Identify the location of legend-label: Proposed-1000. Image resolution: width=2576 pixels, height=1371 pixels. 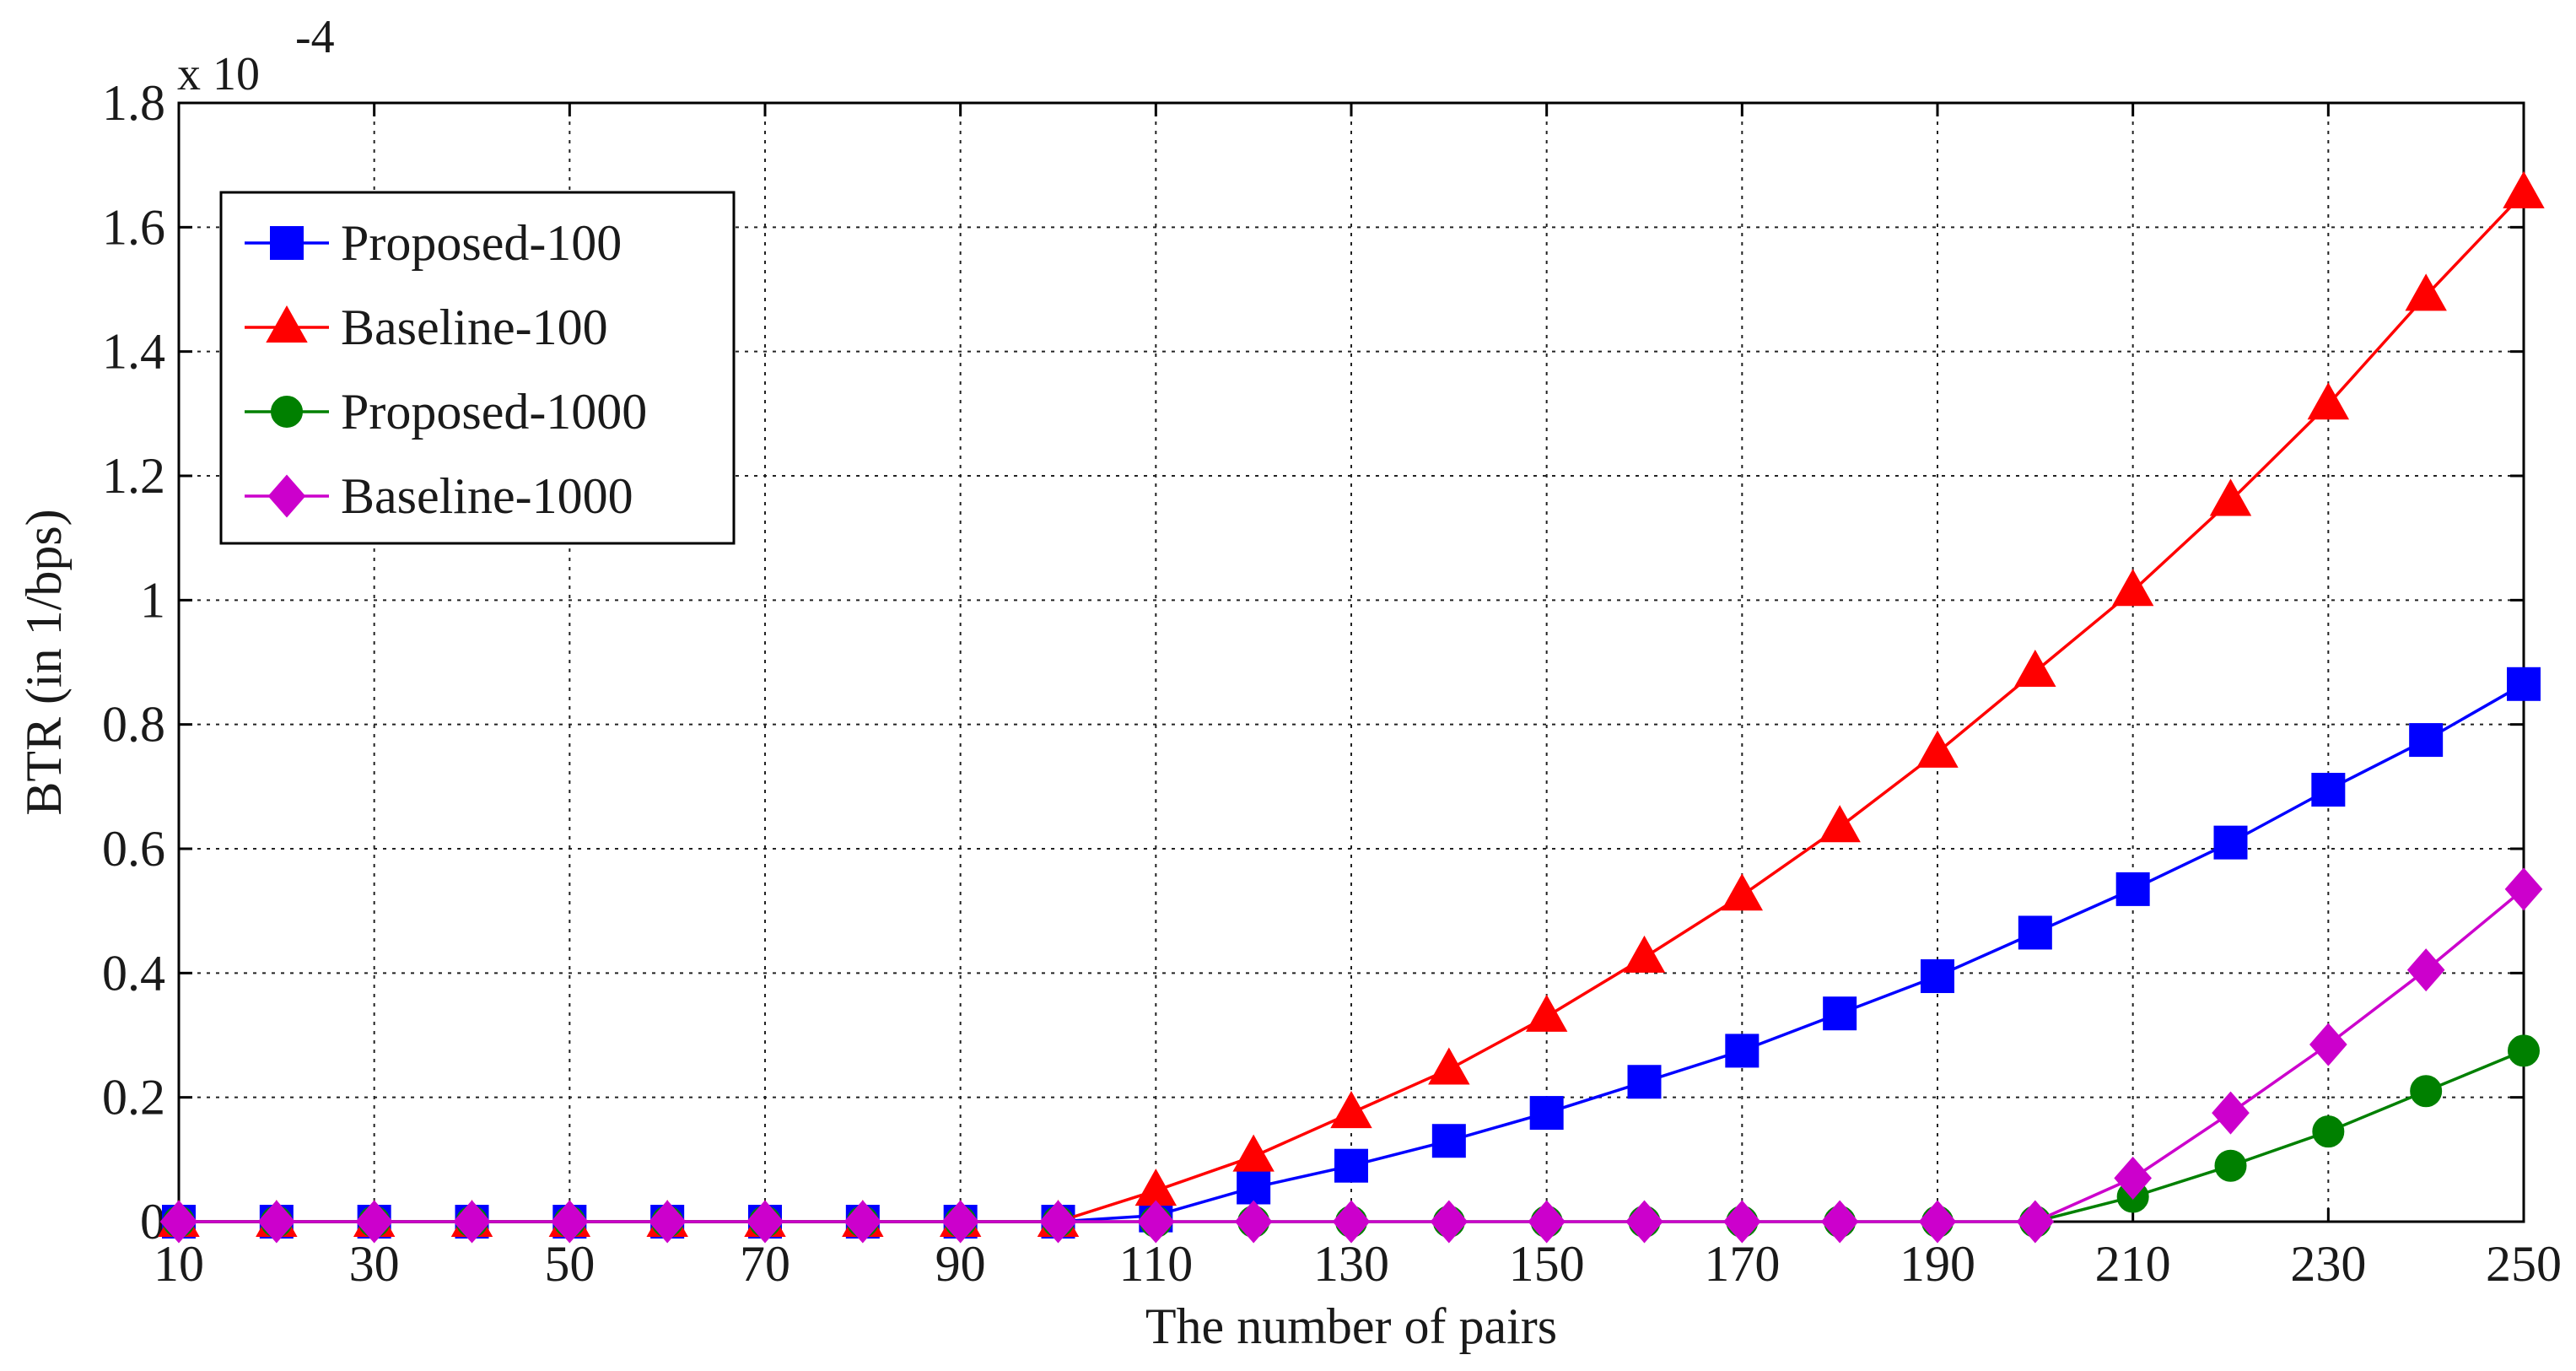
(494, 412).